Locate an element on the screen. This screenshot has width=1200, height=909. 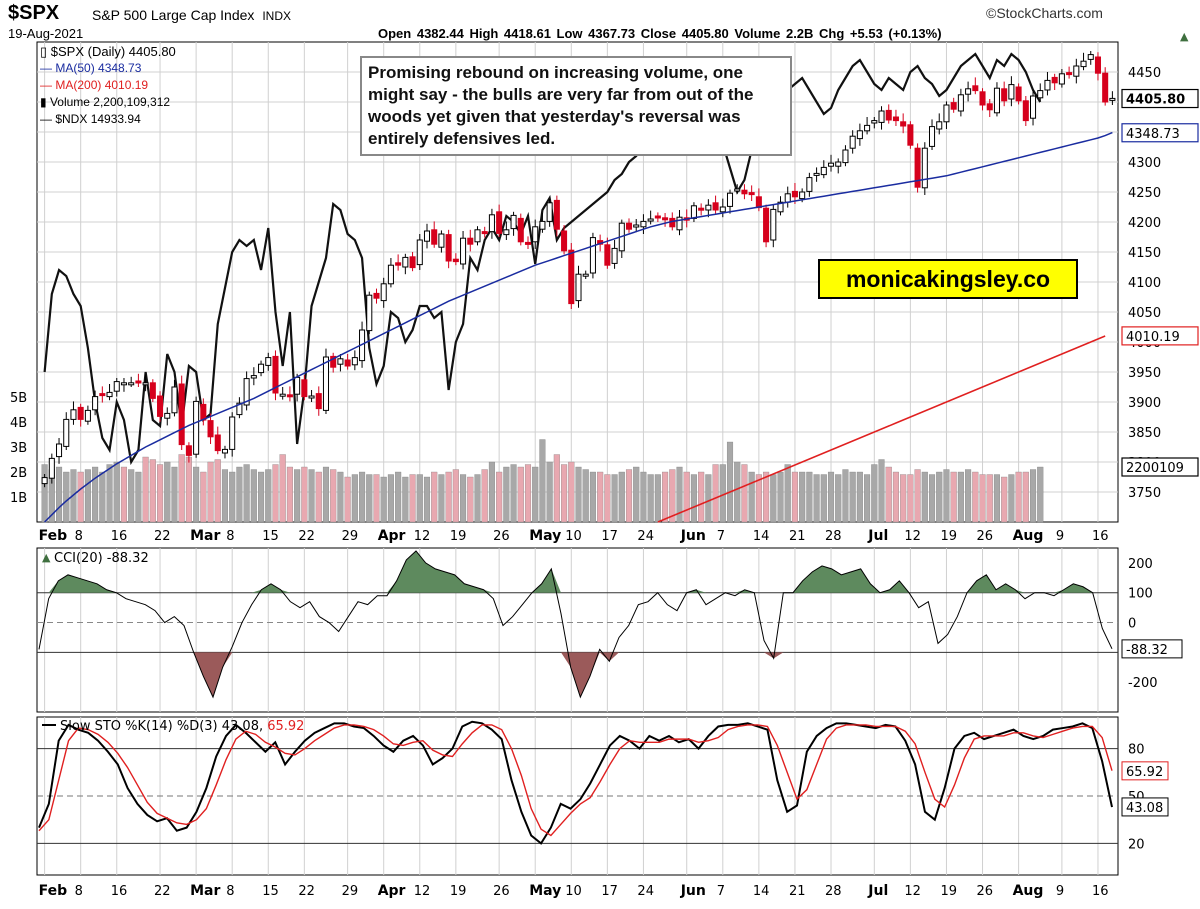
volume-value-tag-box is located at coordinates (1160, 467).